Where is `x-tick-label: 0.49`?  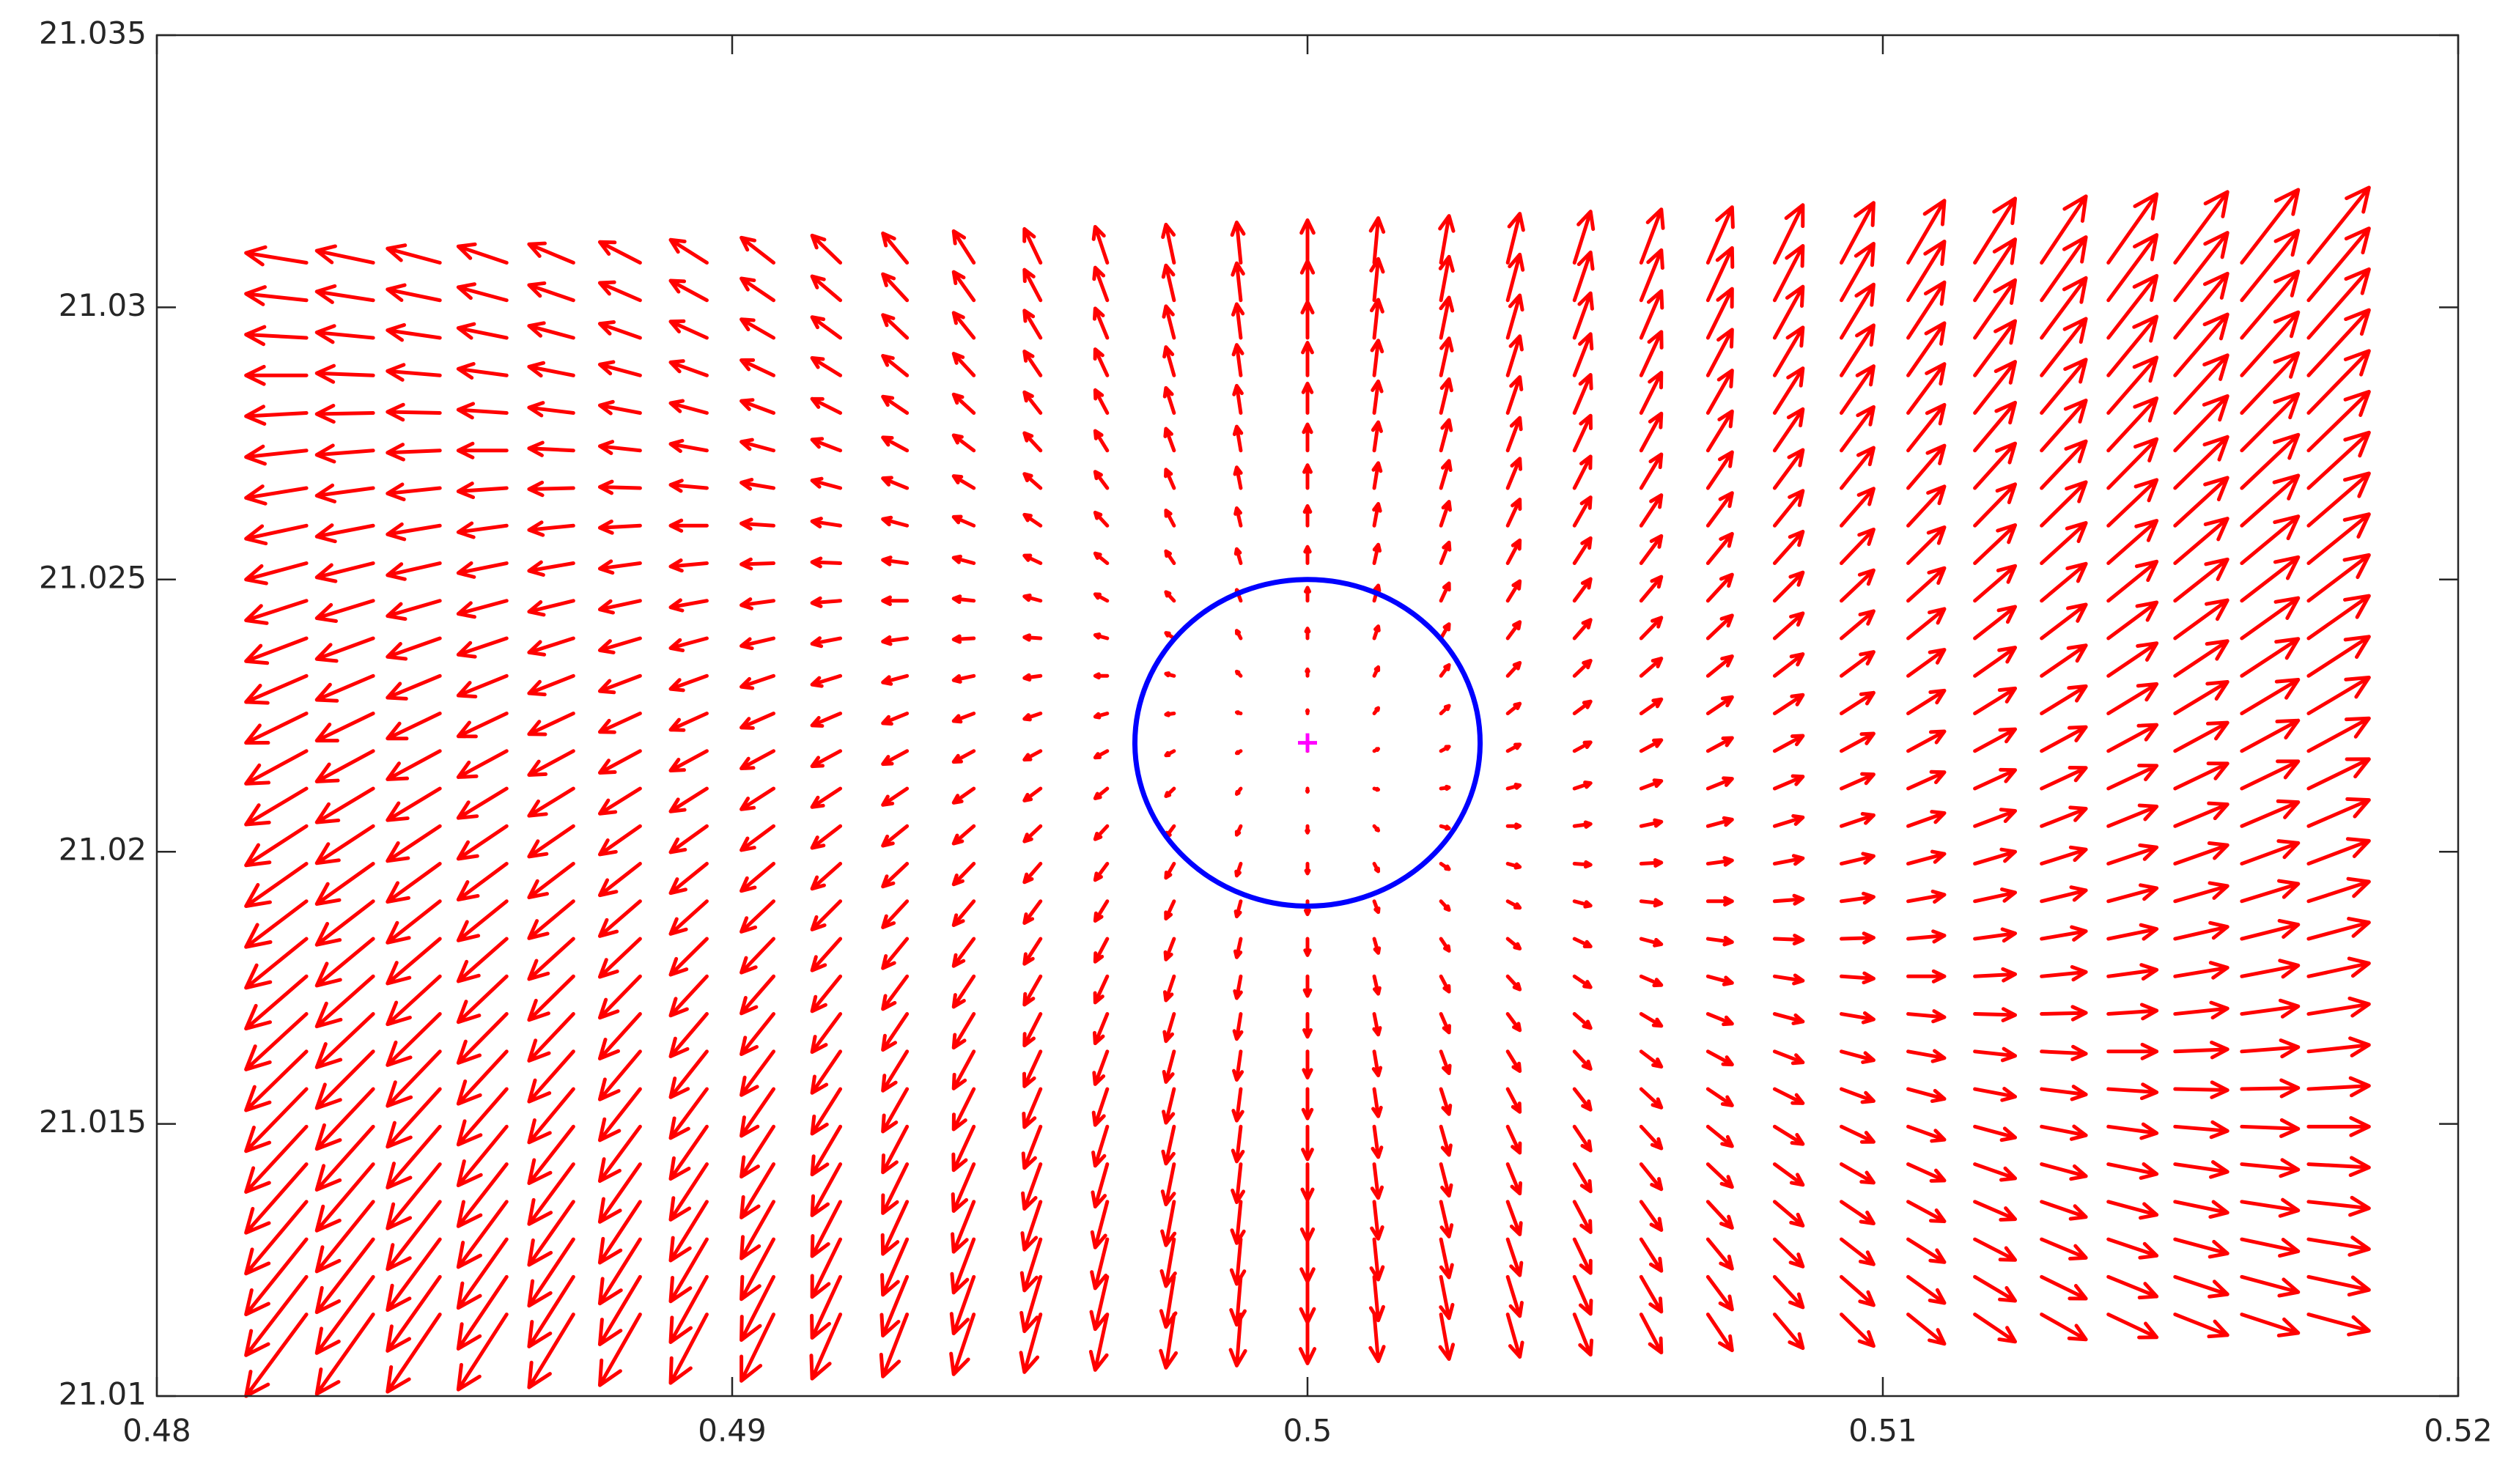 x-tick-label: 0.49 is located at coordinates (732, 1431).